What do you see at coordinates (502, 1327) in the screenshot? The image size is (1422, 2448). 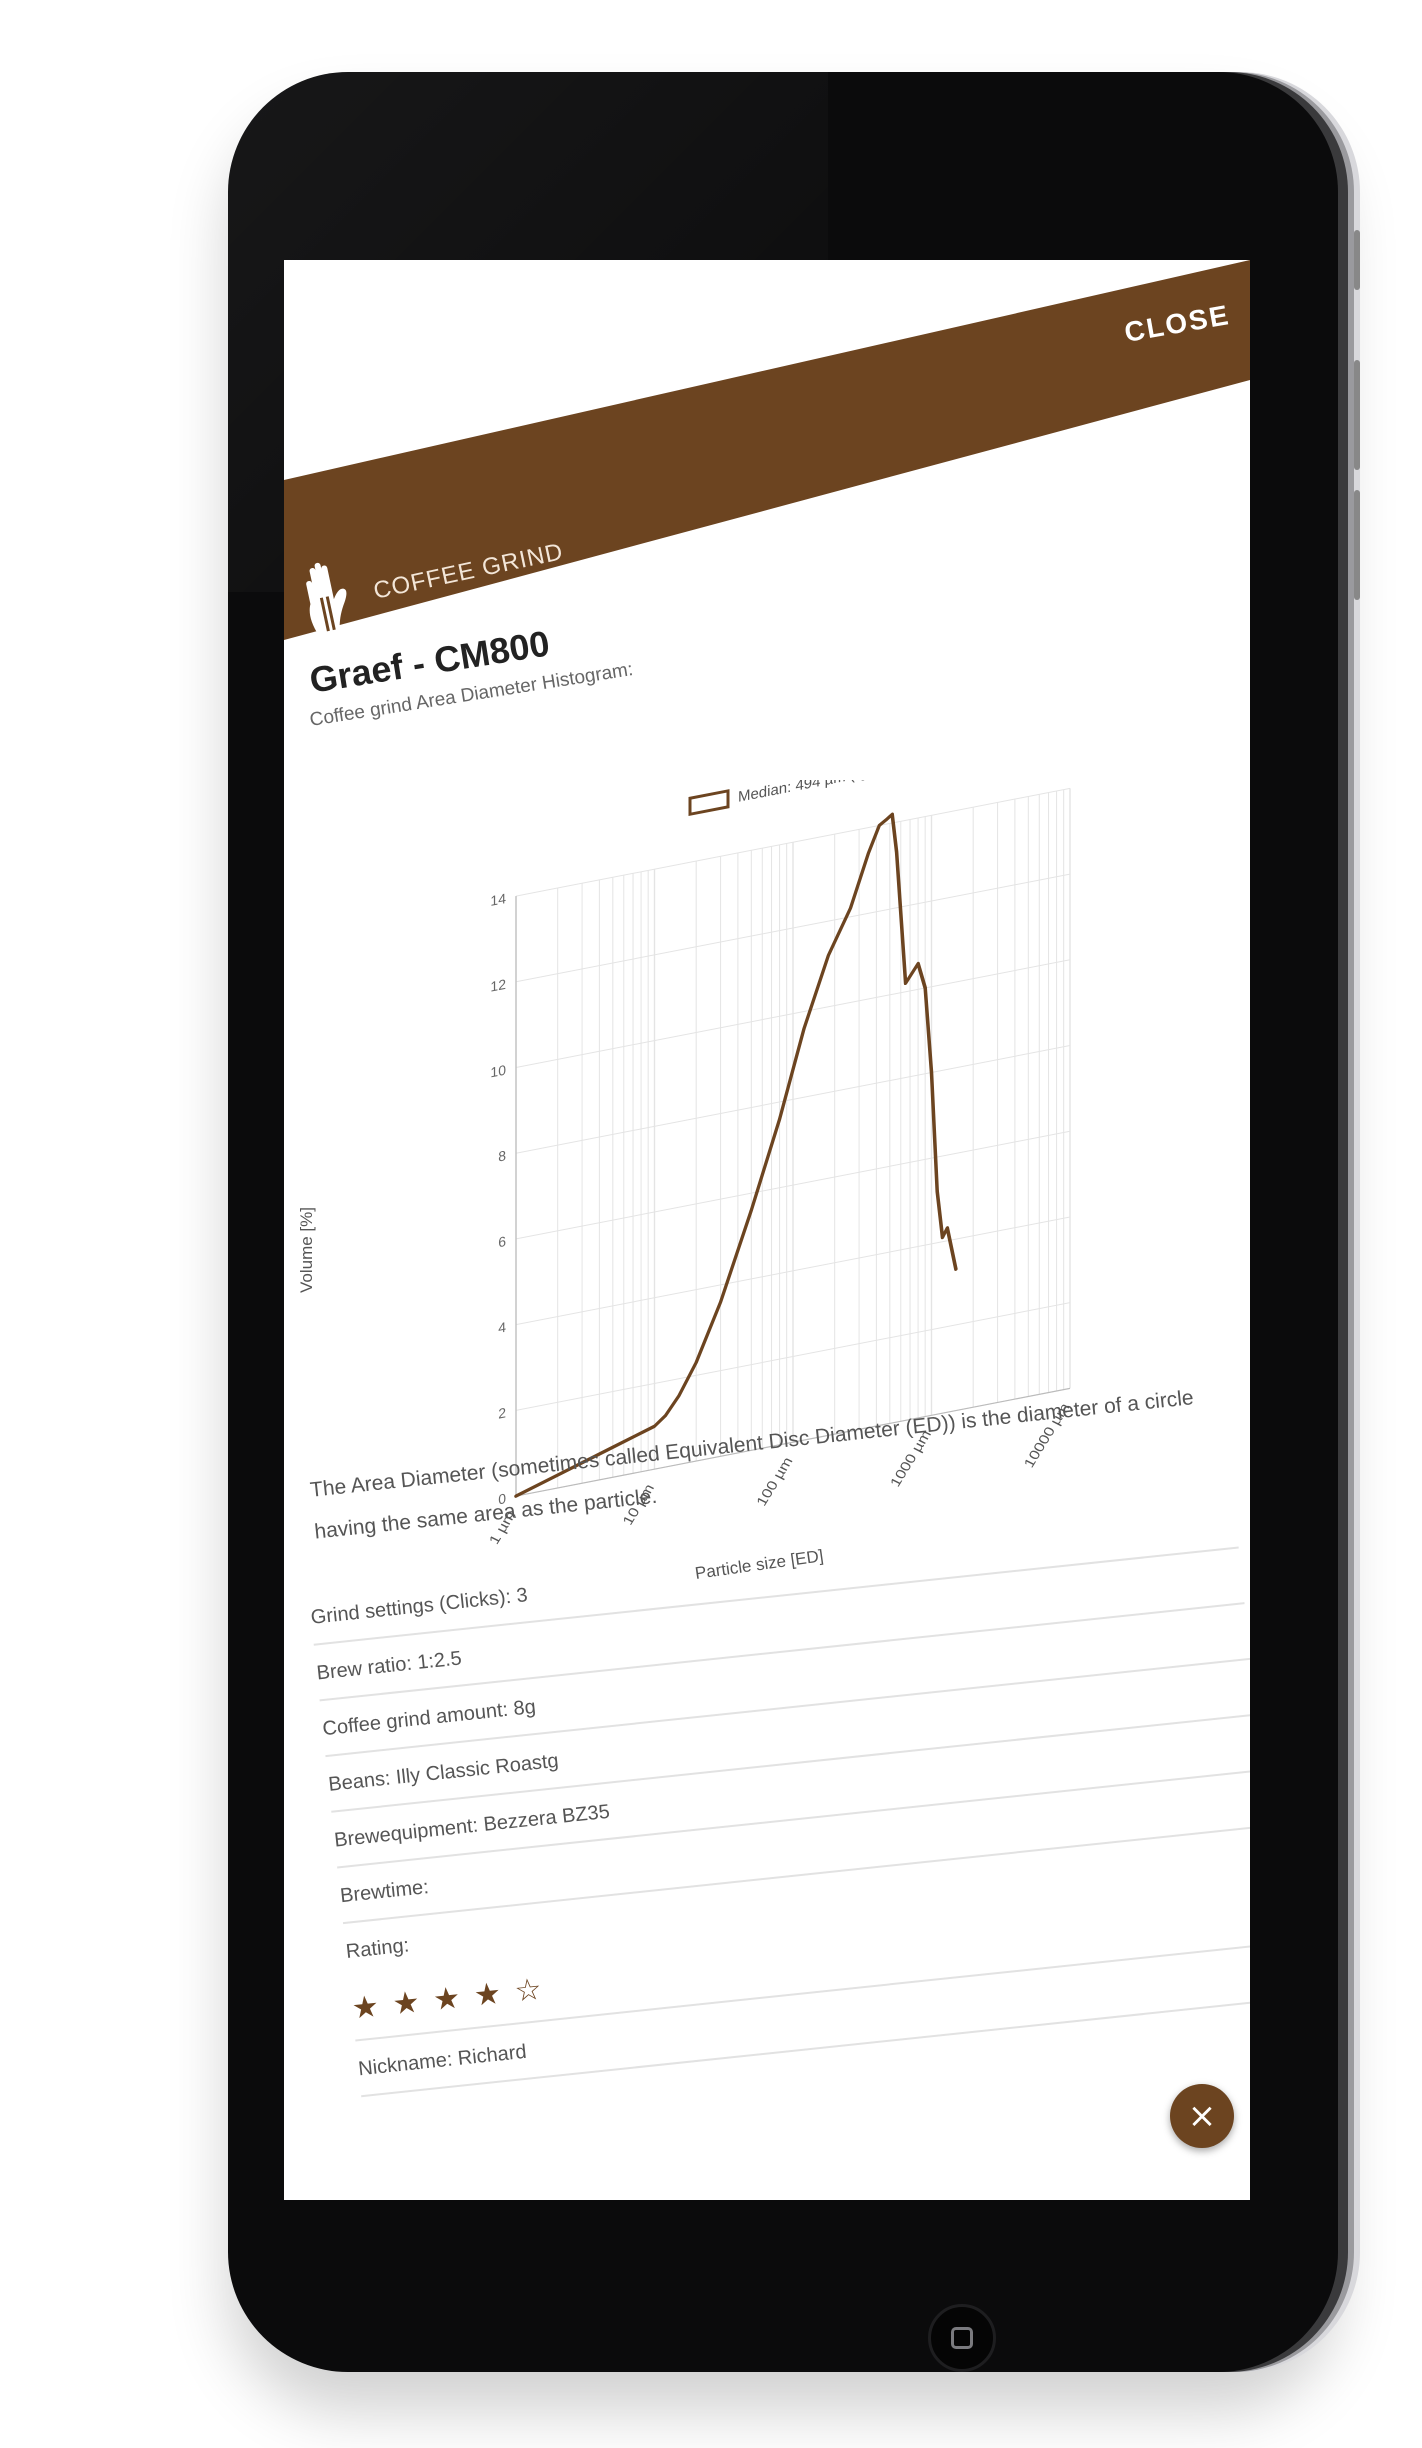 I see `y-tick-label: 4` at bounding box center [502, 1327].